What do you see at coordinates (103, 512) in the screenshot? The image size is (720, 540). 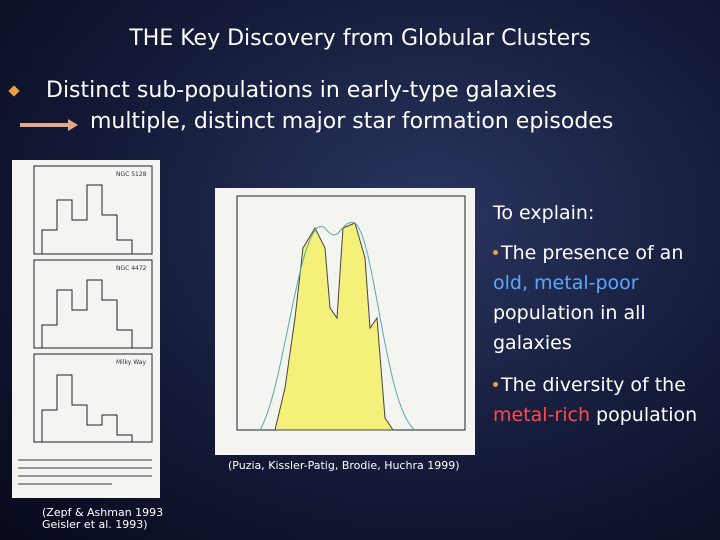 I see `left-caption: (Zepf & Ashman 1993` at bounding box center [103, 512].